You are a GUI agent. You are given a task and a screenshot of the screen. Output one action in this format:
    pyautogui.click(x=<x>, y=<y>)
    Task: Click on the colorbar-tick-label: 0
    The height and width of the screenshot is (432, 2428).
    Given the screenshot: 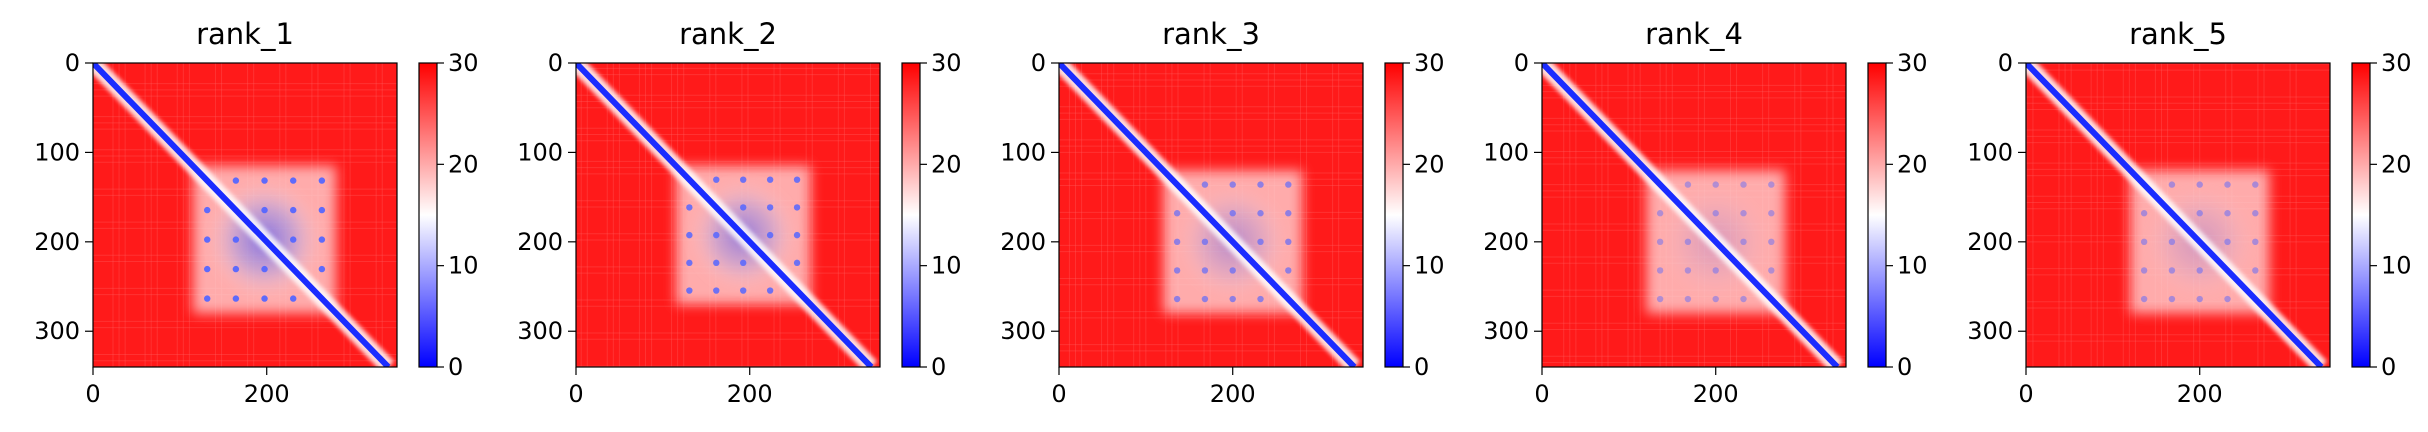 What is the action you would take?
    pyautogui.click(x=938, y=367)
    